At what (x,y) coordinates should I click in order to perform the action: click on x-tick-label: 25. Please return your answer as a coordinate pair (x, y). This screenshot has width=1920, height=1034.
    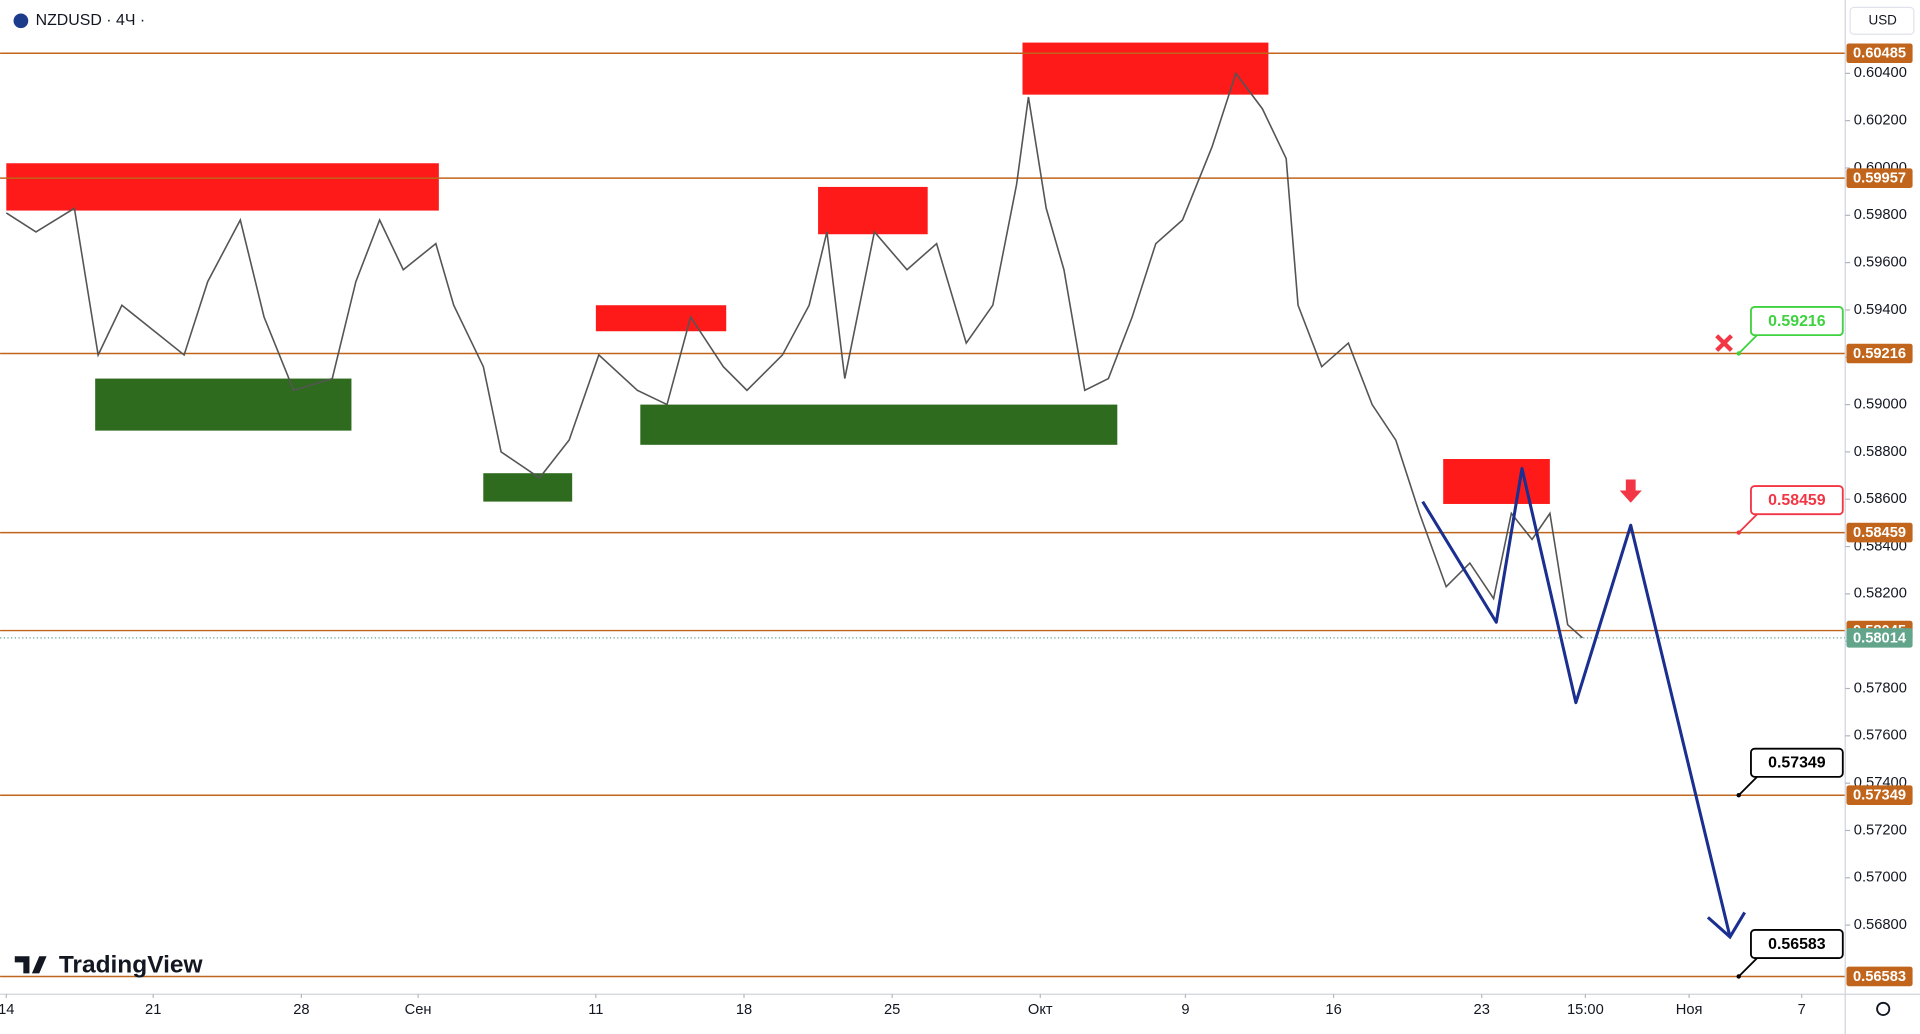
    Looking at the image, I should click on (892, 1010).